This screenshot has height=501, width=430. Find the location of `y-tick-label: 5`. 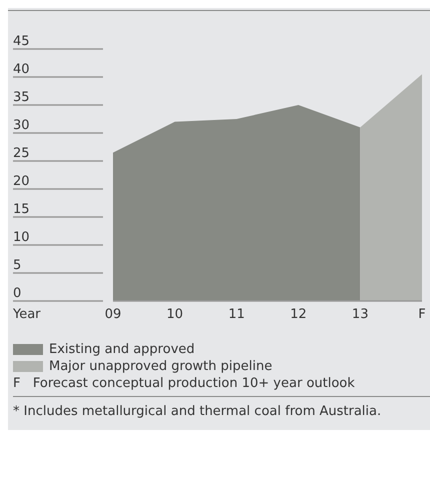

y-tick-label: 5 is located at coordinates (17, 265).